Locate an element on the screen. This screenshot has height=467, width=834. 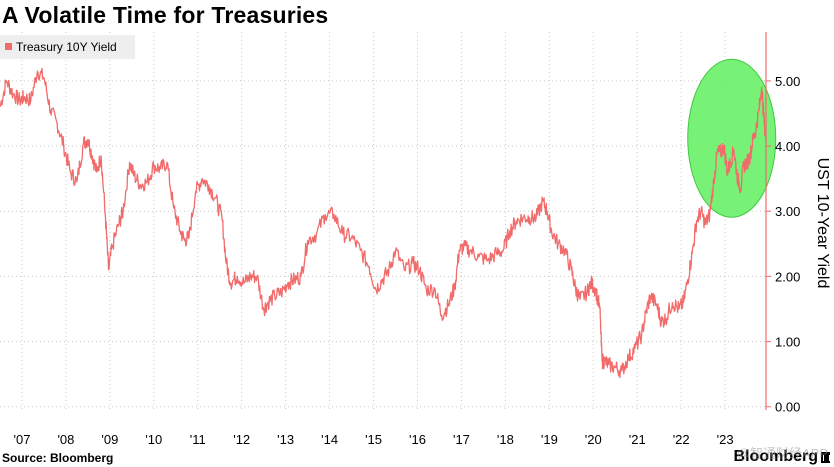
legend: Treasury 10Y Yield is located at coordinates (67, 47).